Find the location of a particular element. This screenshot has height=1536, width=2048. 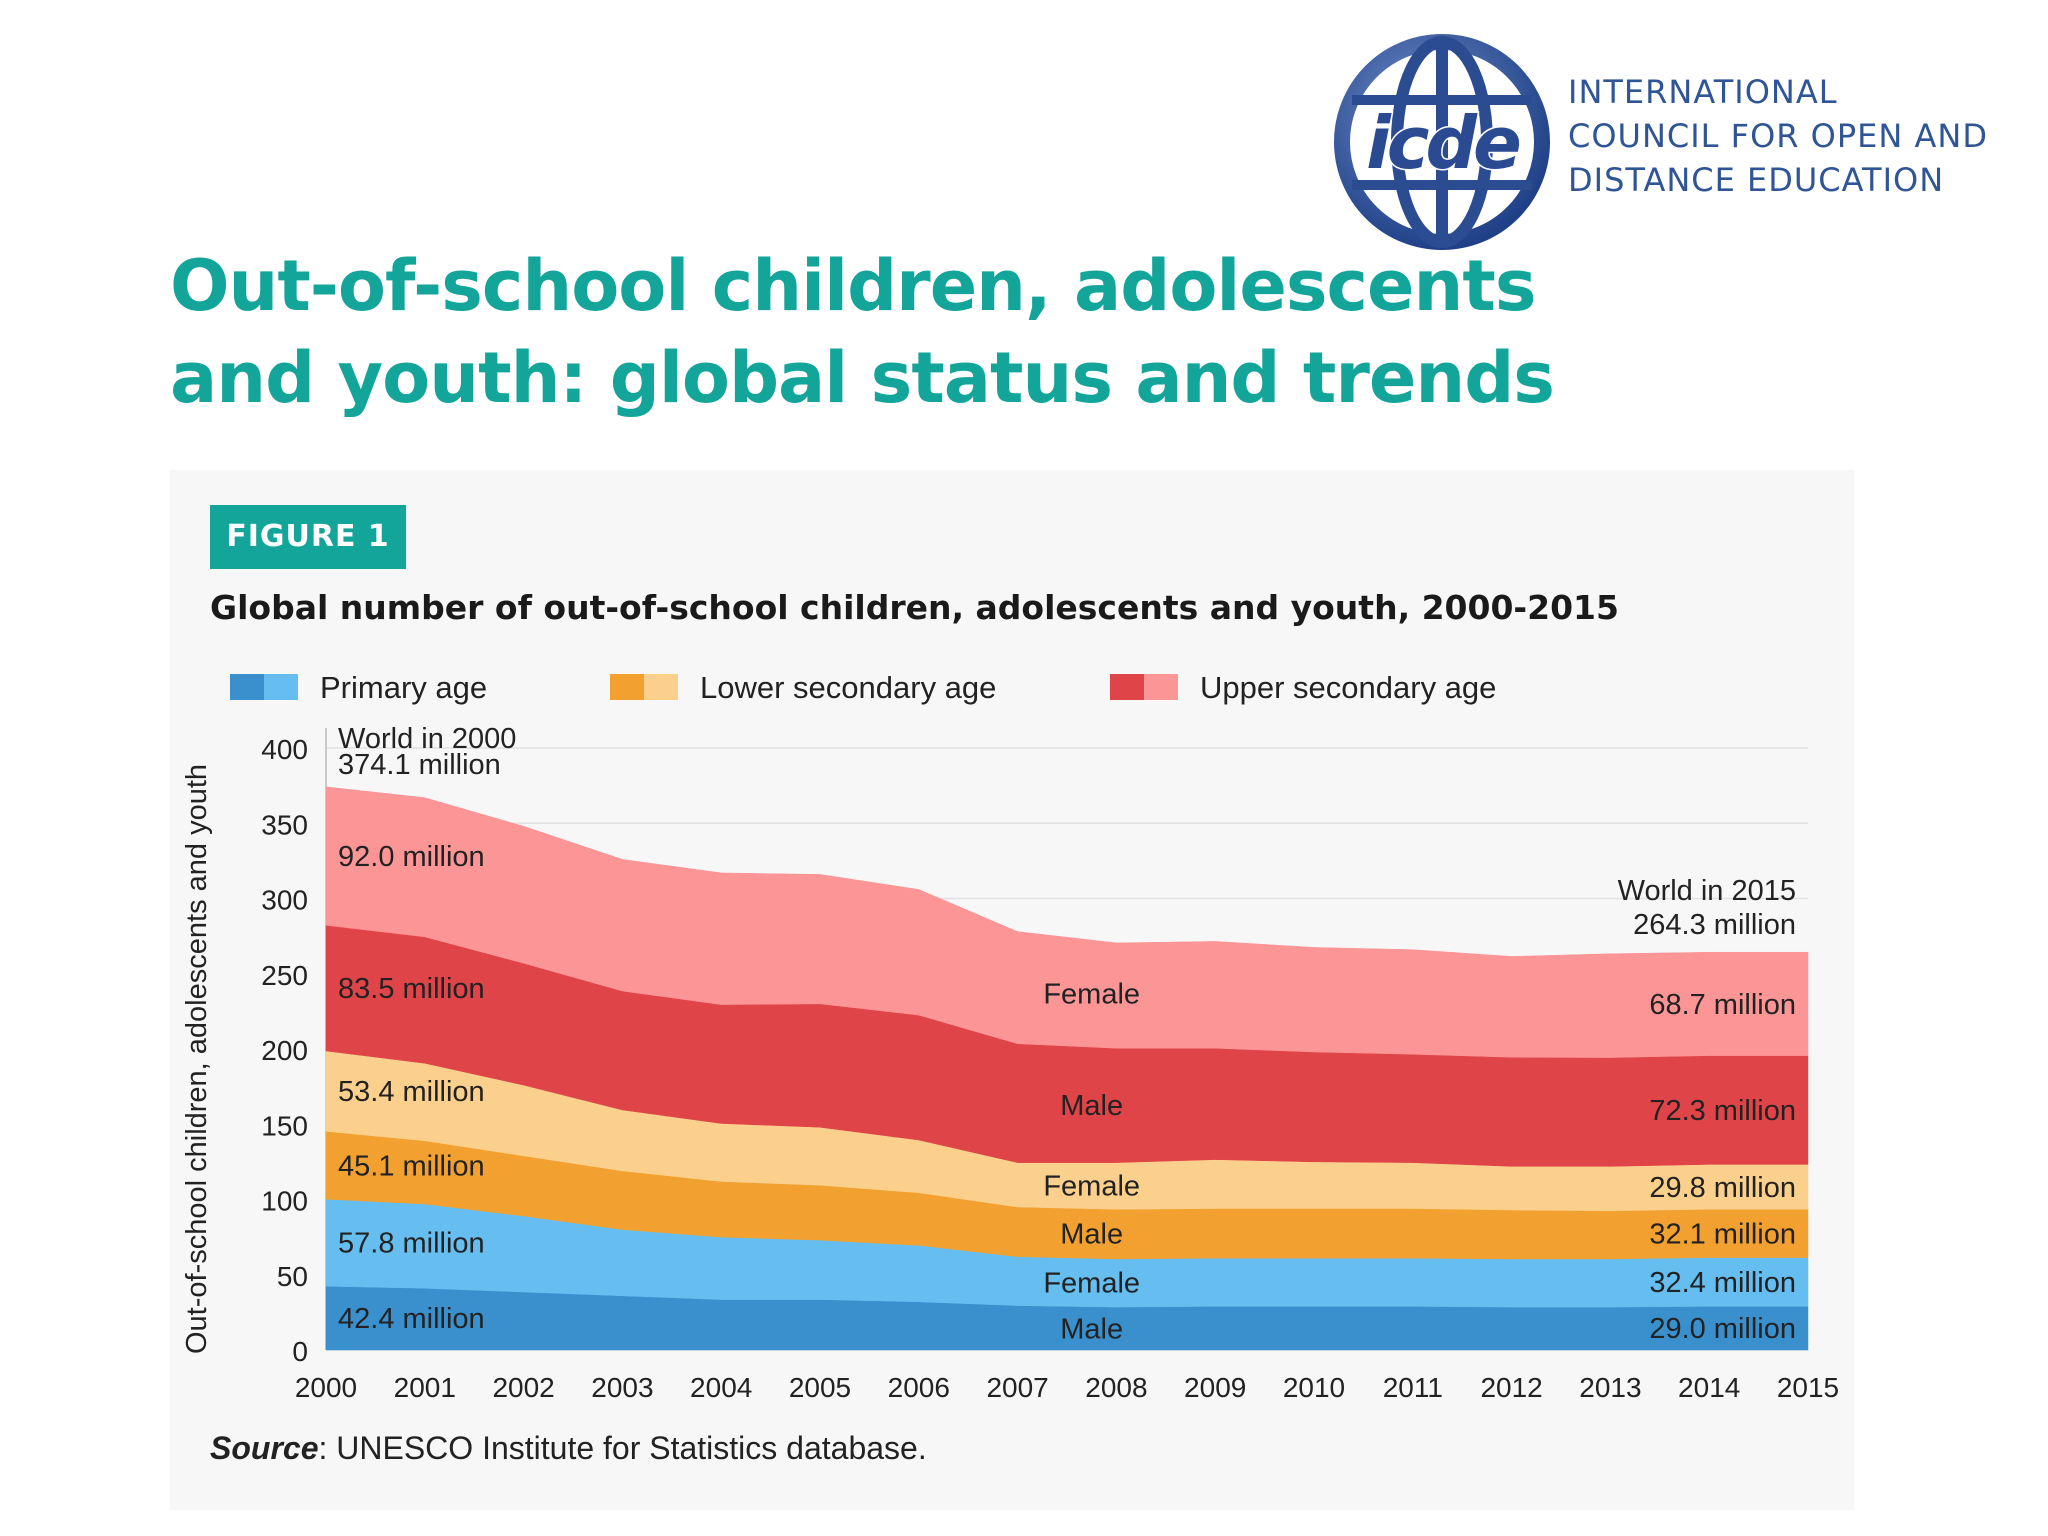

start-value-label: 42.4 million is located at coordinates (411, 1319).